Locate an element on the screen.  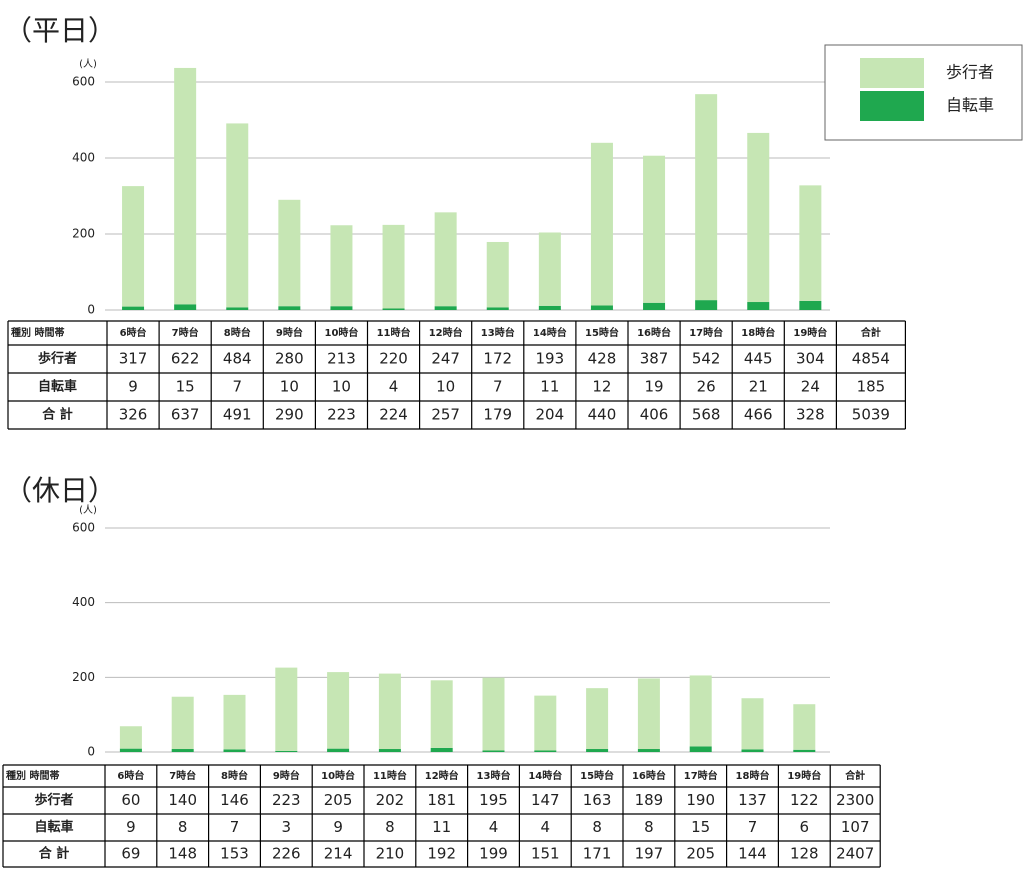
table-cell: 4854 is located at coordinates (871, 359).